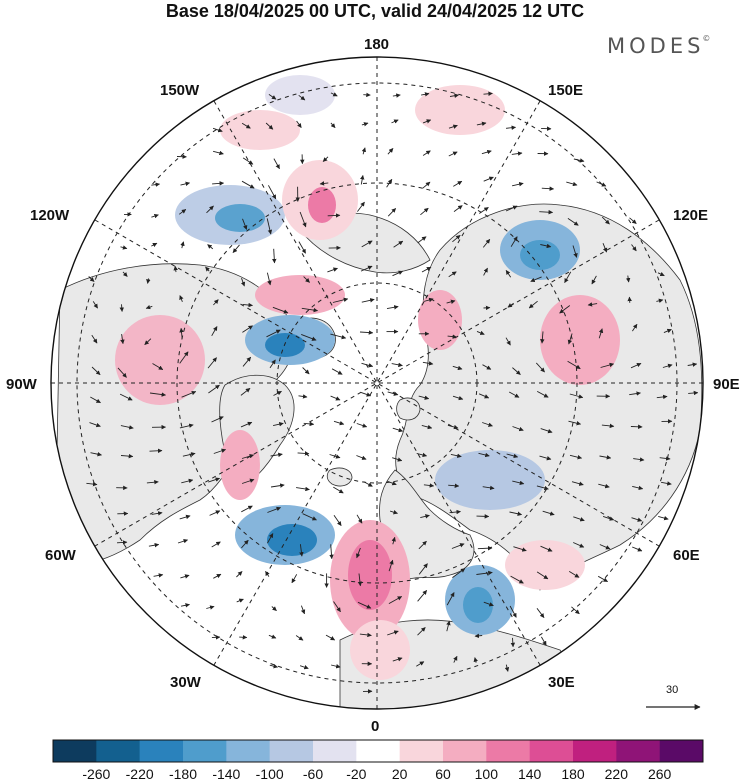 The width and height of the screenshot is (750, 783). I want to click on colorbar-tick-label: -60, so click(313, 774).